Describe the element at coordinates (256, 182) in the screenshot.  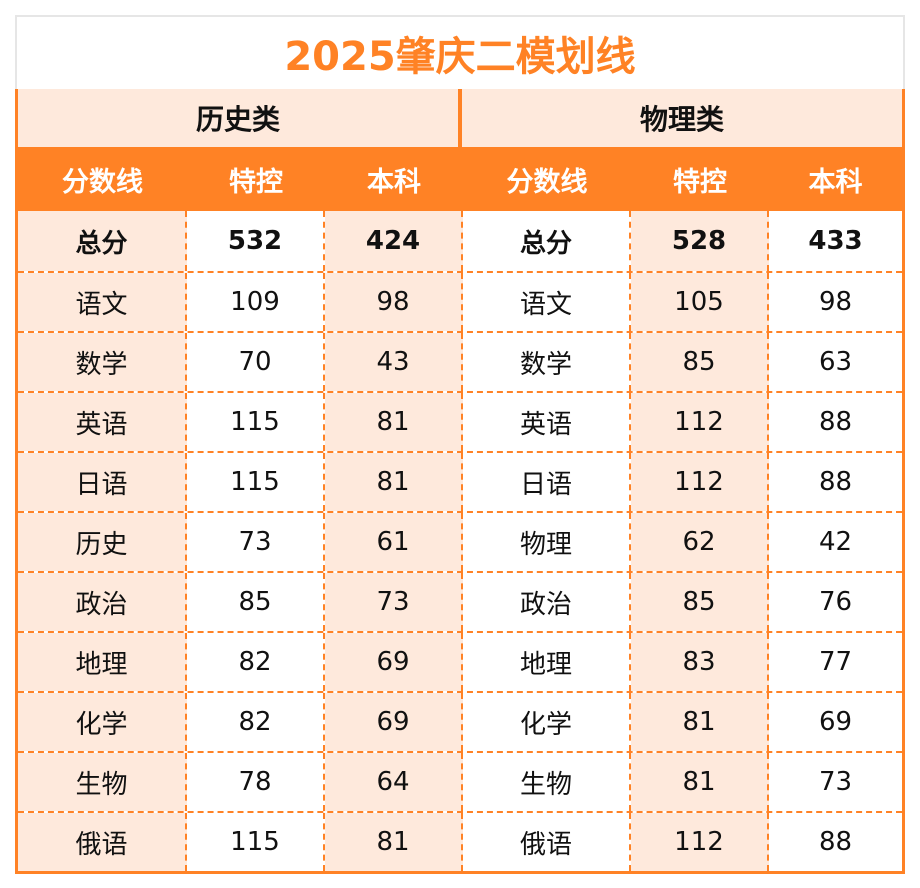
I see `header-special-control-left: 特控` at that location.